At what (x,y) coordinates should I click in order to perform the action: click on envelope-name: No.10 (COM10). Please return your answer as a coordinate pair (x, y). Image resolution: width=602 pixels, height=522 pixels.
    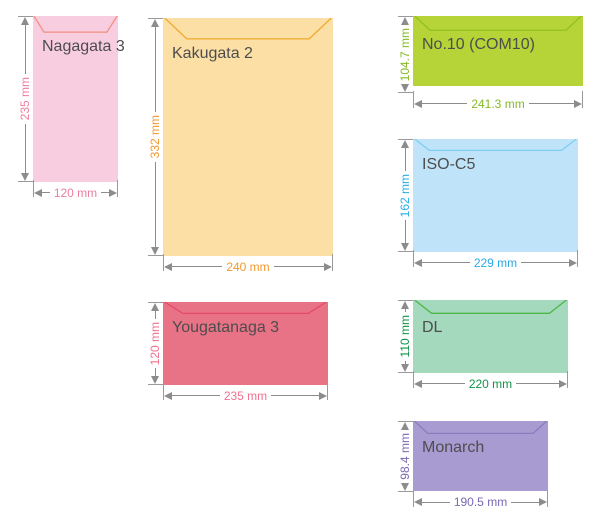
    Looking at the image, I should click on (478, 44).